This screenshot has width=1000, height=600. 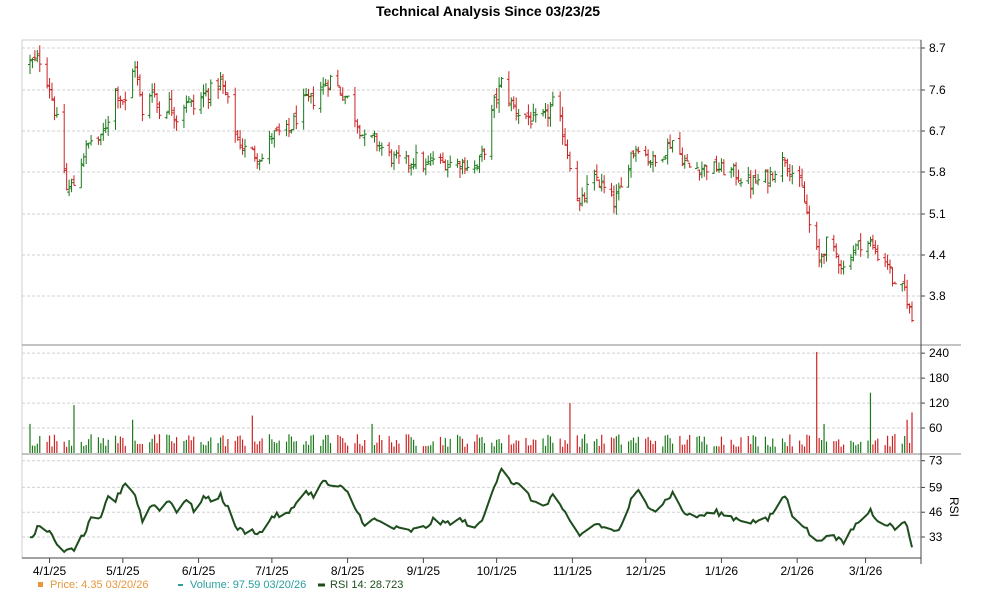 What do you see at coordinates (646, 571) in the screenshot?
I see `x-tick-label: 12/1/25` at bounding box center [646, 571].